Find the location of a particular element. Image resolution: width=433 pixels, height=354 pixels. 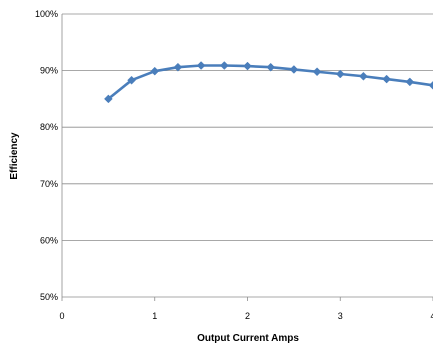

y-tick-label: 100% is located at coordinates (46, 14).